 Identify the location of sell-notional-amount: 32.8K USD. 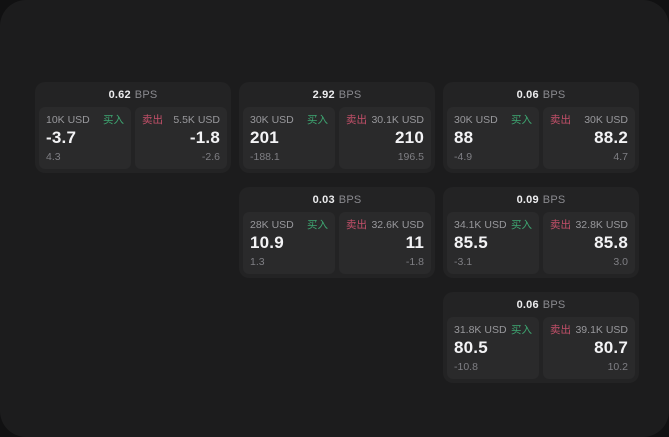
(601, 225).